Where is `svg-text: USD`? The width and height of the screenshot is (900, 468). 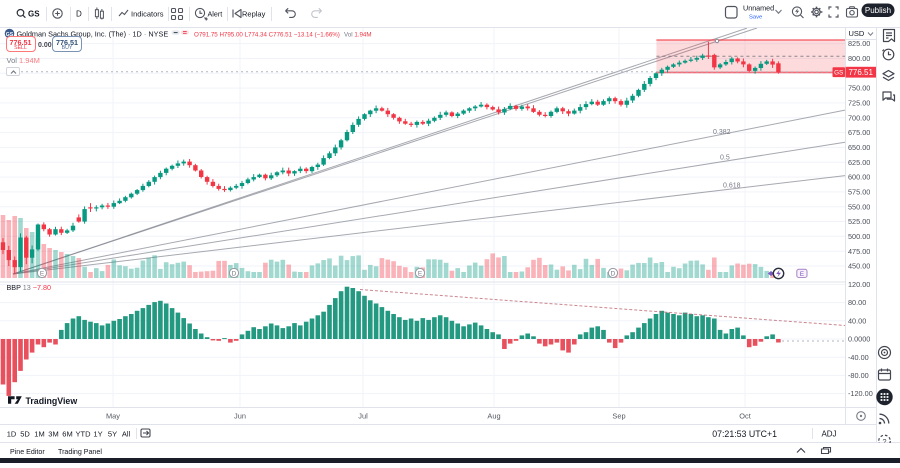
svg-text: USD is located at coordinates (857, 33).